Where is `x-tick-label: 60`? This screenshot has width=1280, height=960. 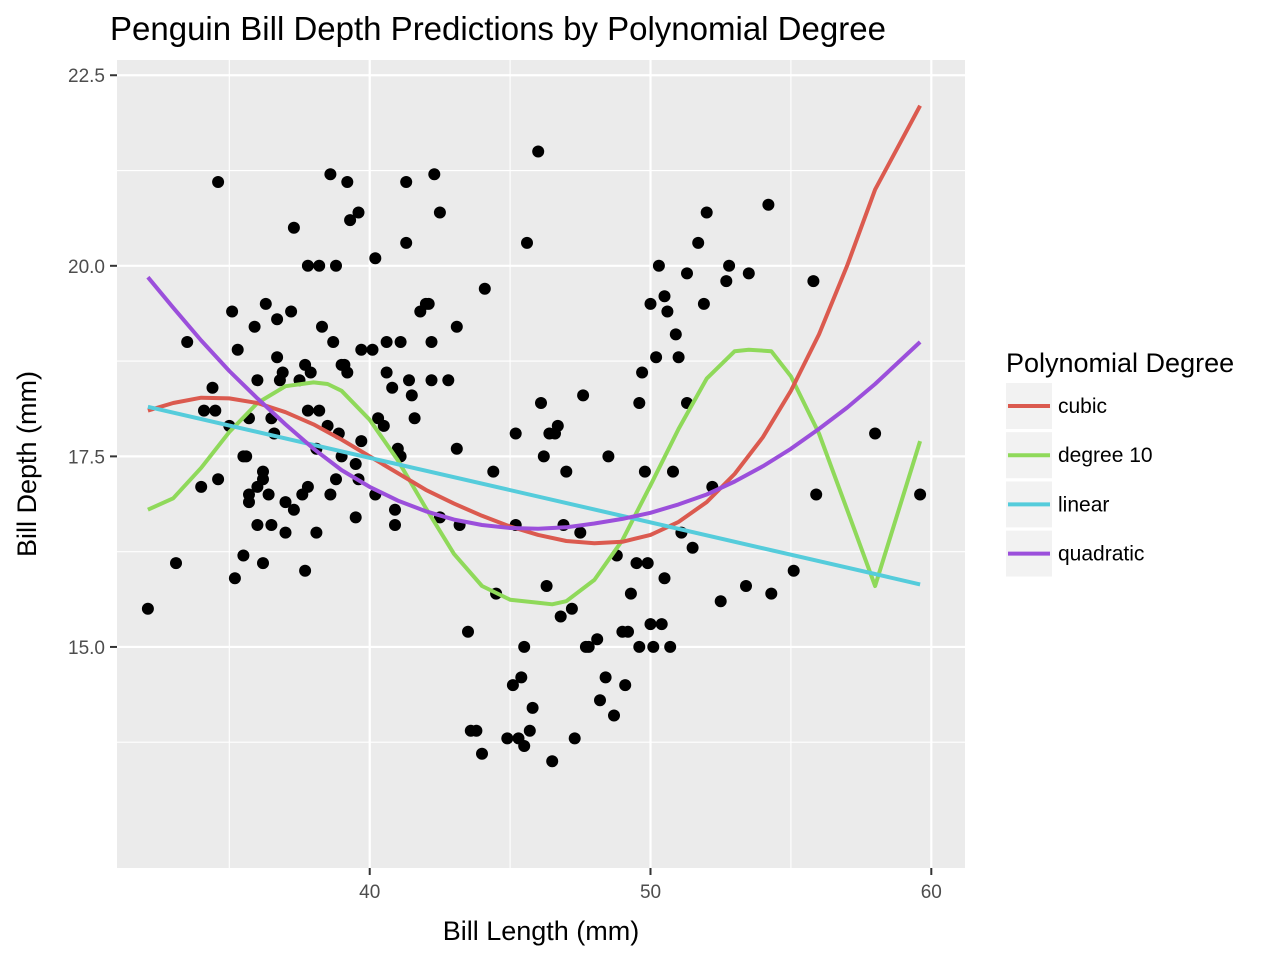
x-tick-label: 60 is located at coordinates (931, 892).